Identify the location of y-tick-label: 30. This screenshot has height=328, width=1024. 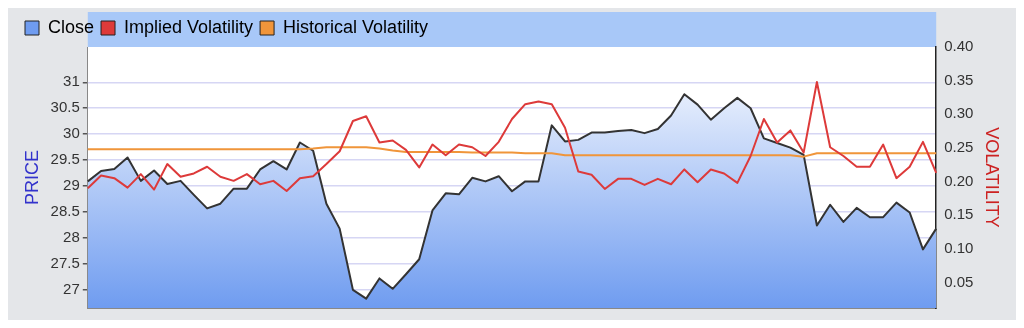
(71, 133).